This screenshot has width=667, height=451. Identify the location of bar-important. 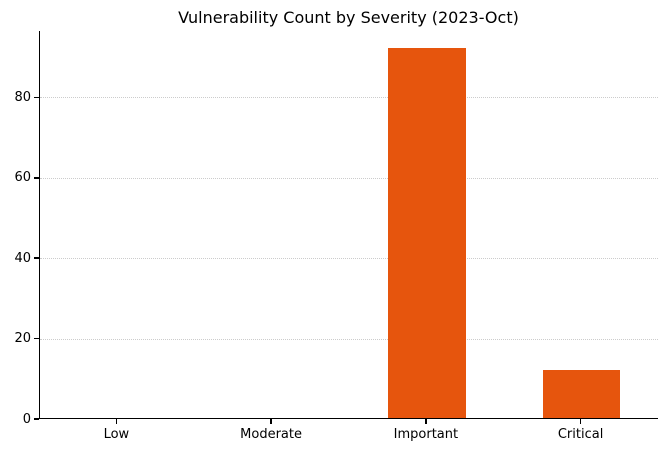
(427, 233).